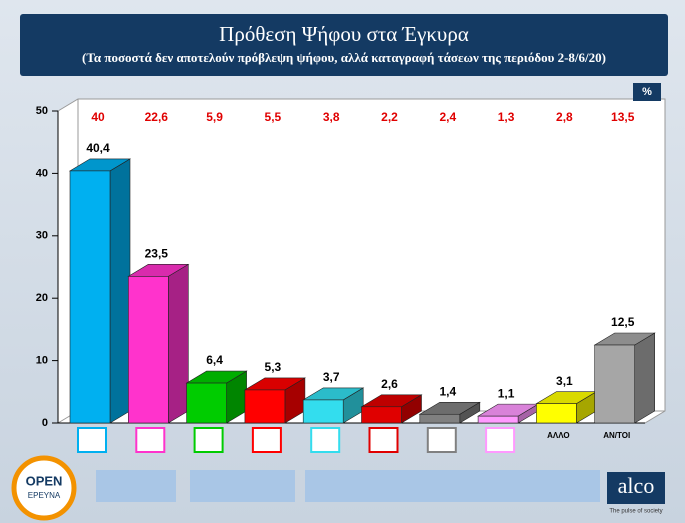 This screenshot has height=523, width=685. What do you see at coordinates (273, 117) in the screenshot?
I see `previous-label: 5,5` at bounding box center [273, 117].